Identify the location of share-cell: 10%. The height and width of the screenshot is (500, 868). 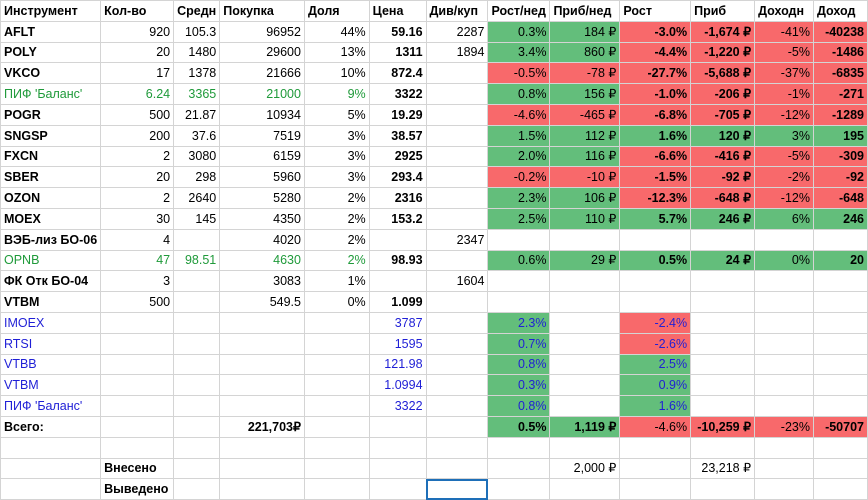
(336, 73).